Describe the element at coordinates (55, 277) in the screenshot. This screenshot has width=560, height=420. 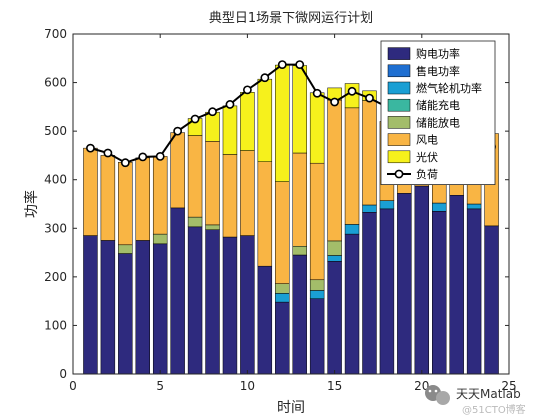
I see `y-tick-label-200: 200` at that location.